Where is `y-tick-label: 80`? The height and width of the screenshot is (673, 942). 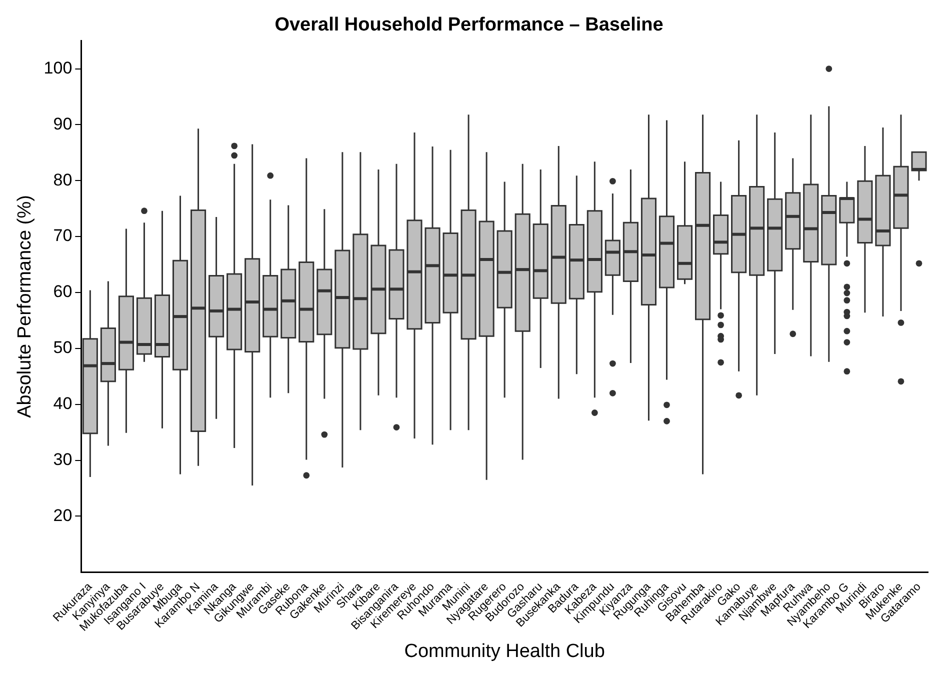 y-tick-label: 80 is located at coordinates (62, 180).